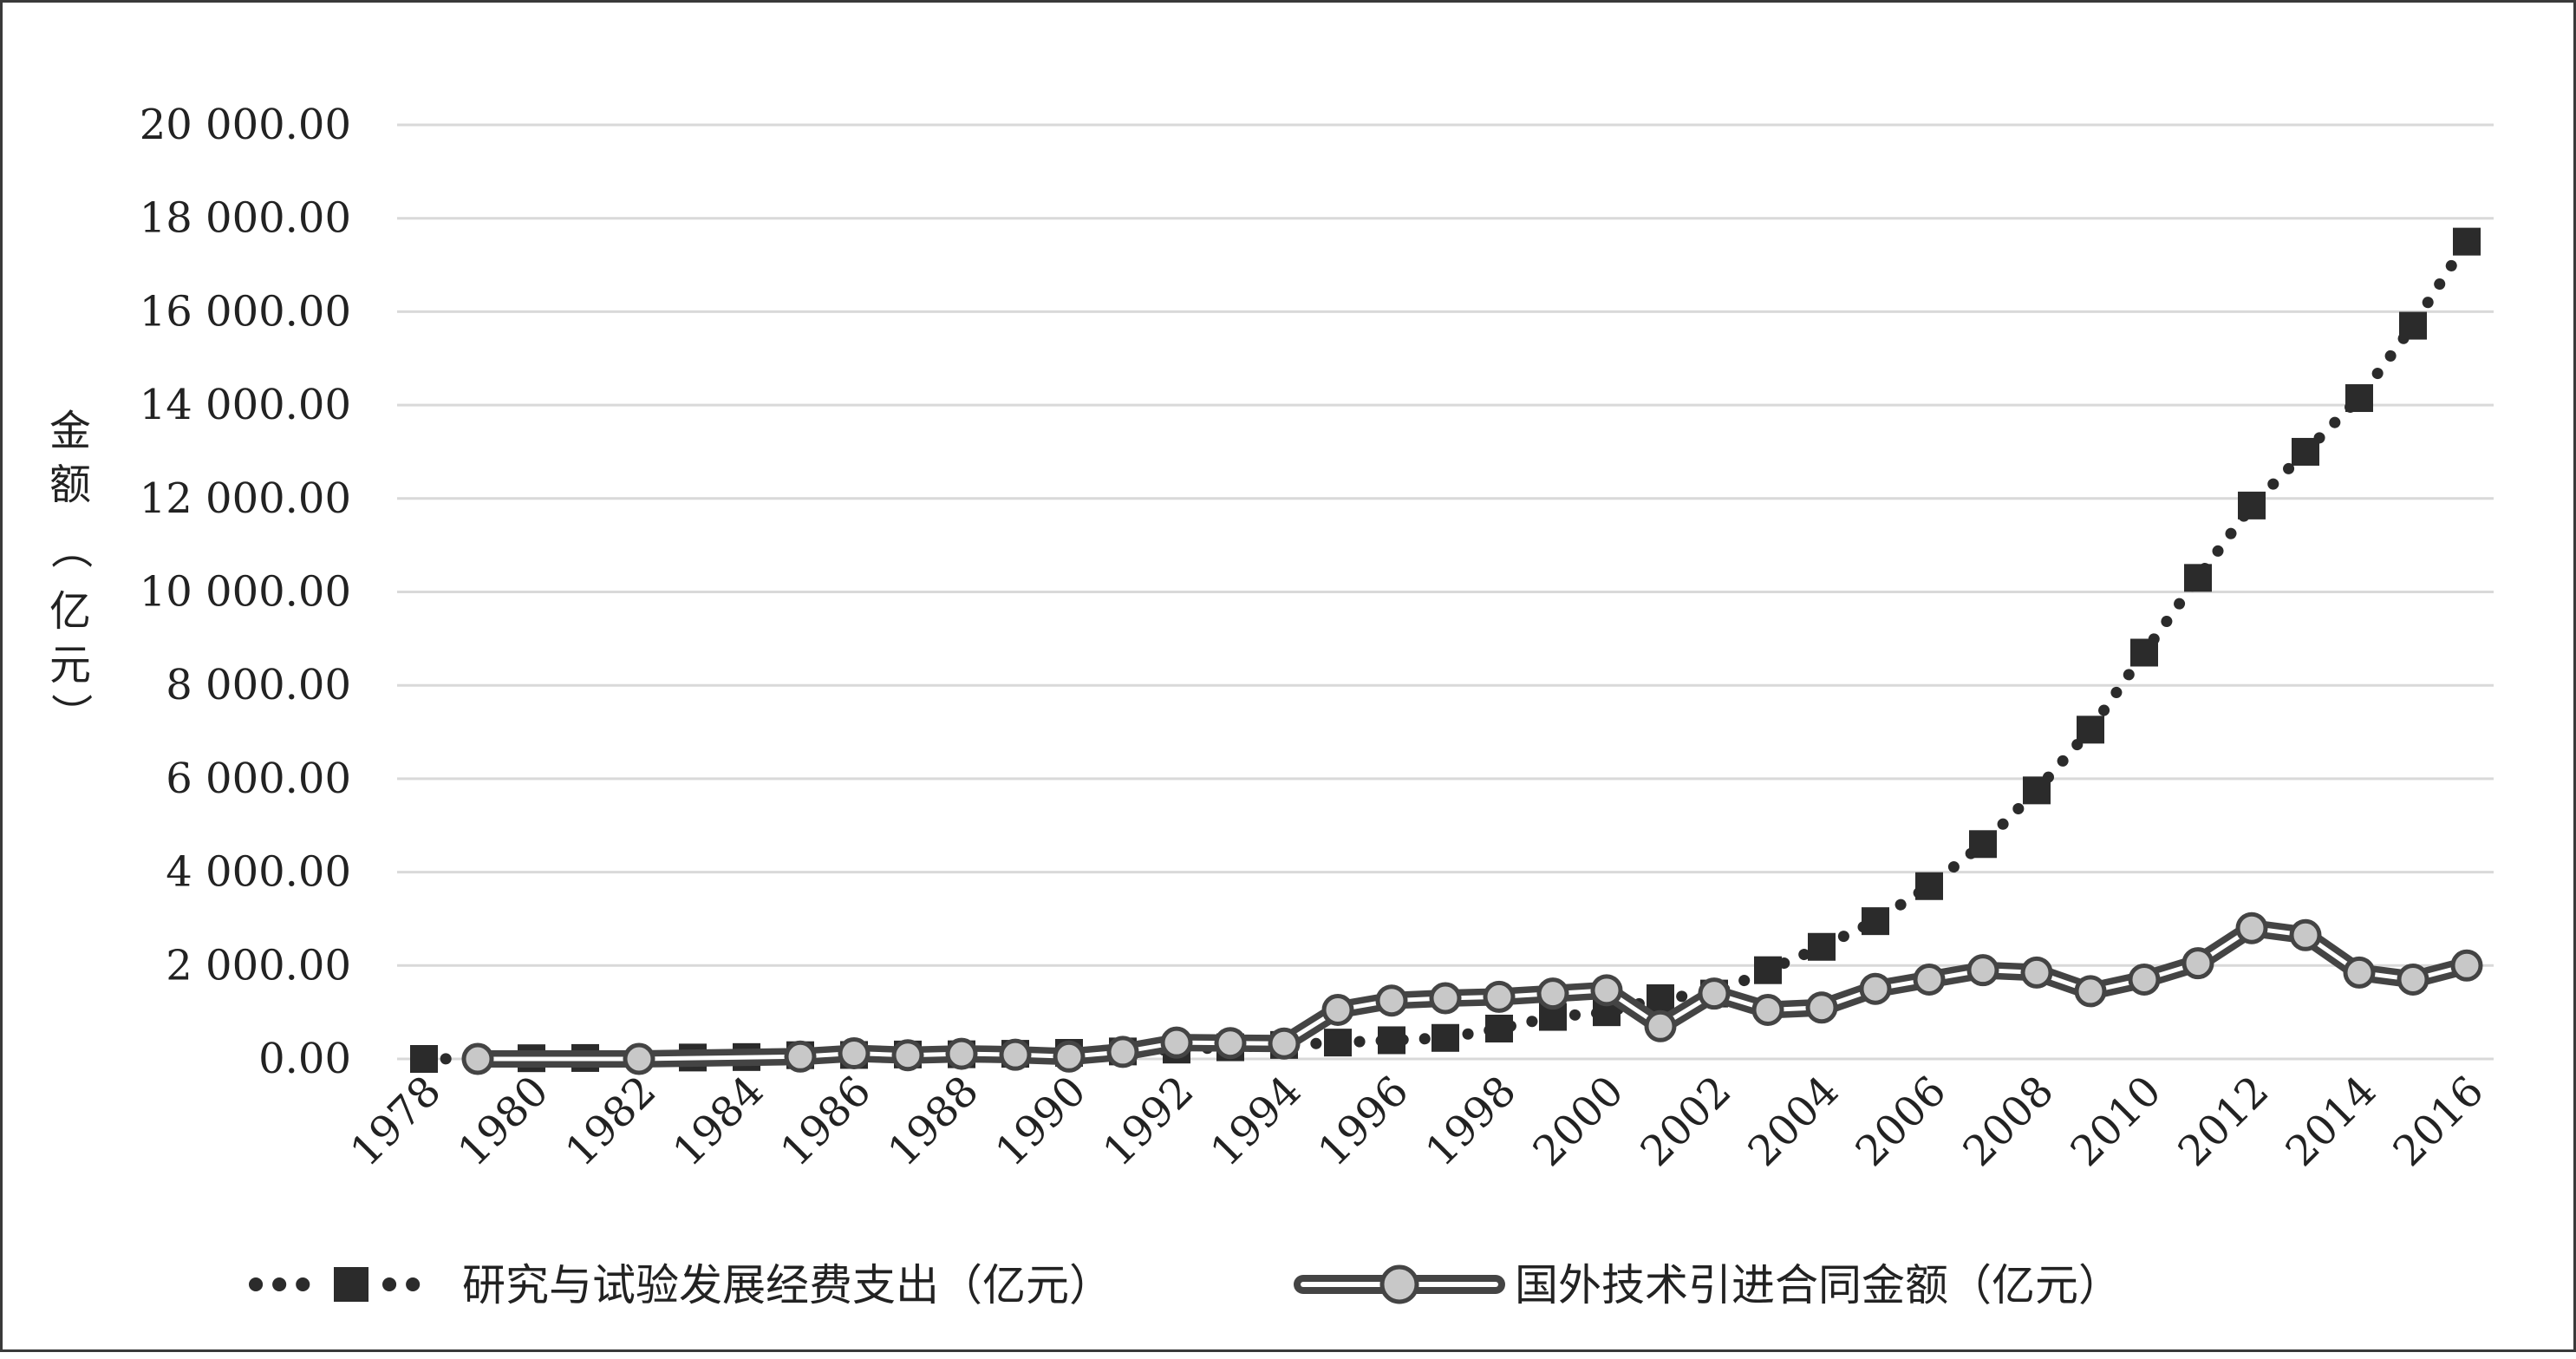 The image size is (2576, 1359). I want to click on y-axis-title-char: 元, so click(70, 665).